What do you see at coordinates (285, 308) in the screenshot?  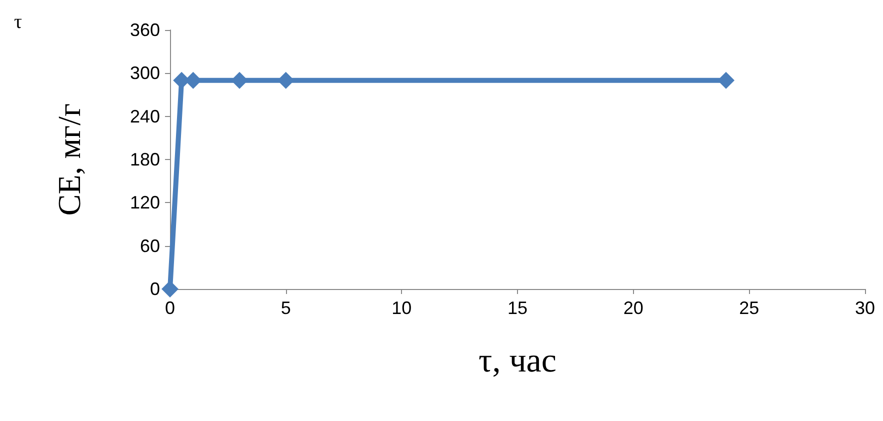 I see `x-tick-label: 5` at bounding box center [285, 308].